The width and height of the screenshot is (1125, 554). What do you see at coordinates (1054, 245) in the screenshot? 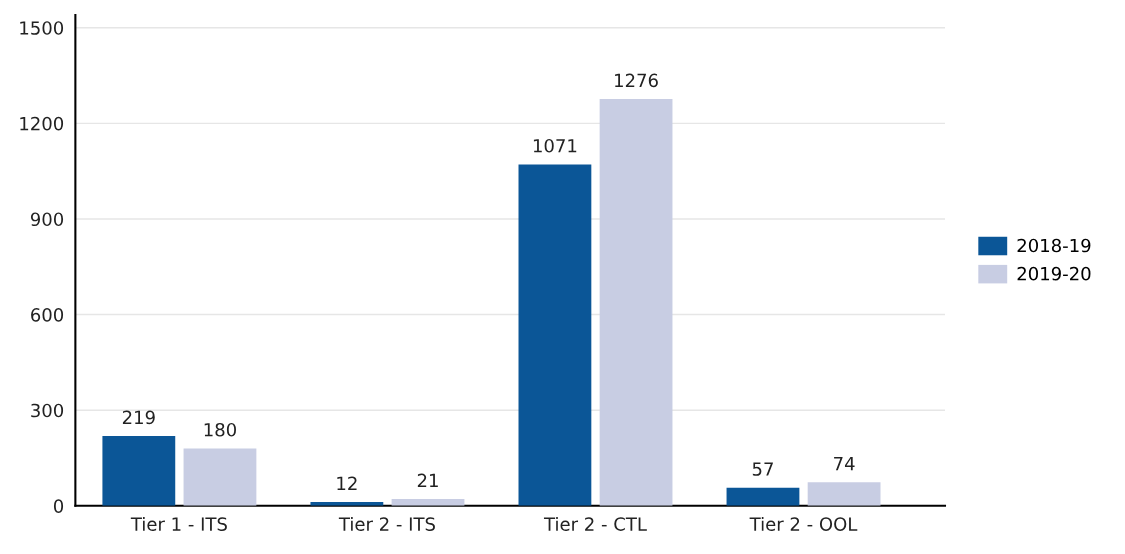
I see `legend-label: 2018-19` at bounding box center [1054, 245].